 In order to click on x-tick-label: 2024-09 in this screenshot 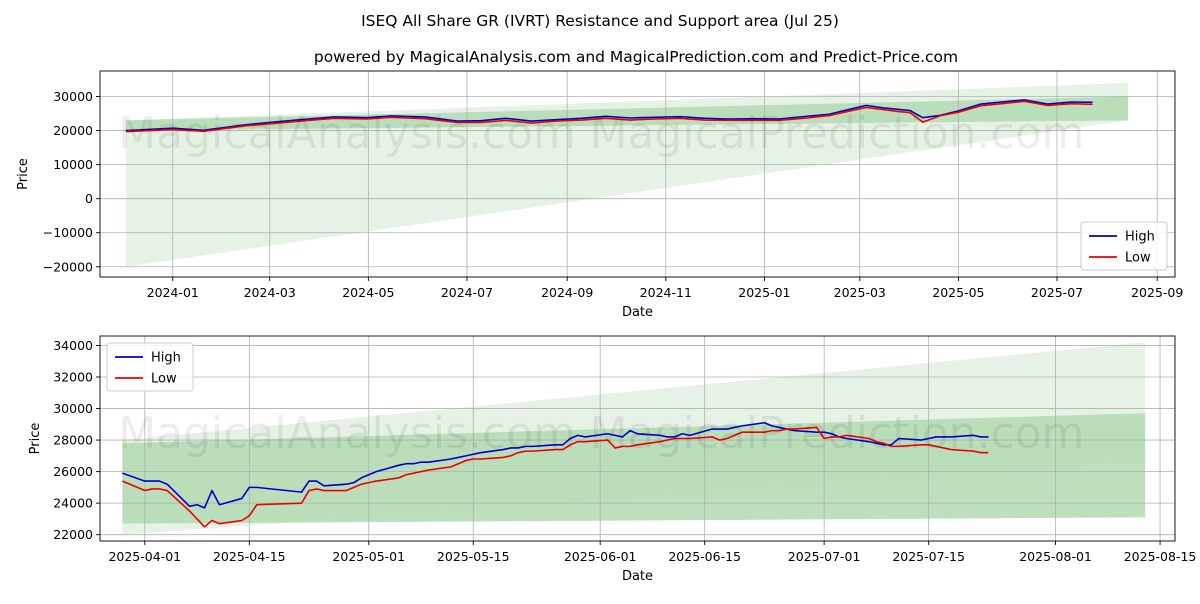, I will do `click(567, 292)`.